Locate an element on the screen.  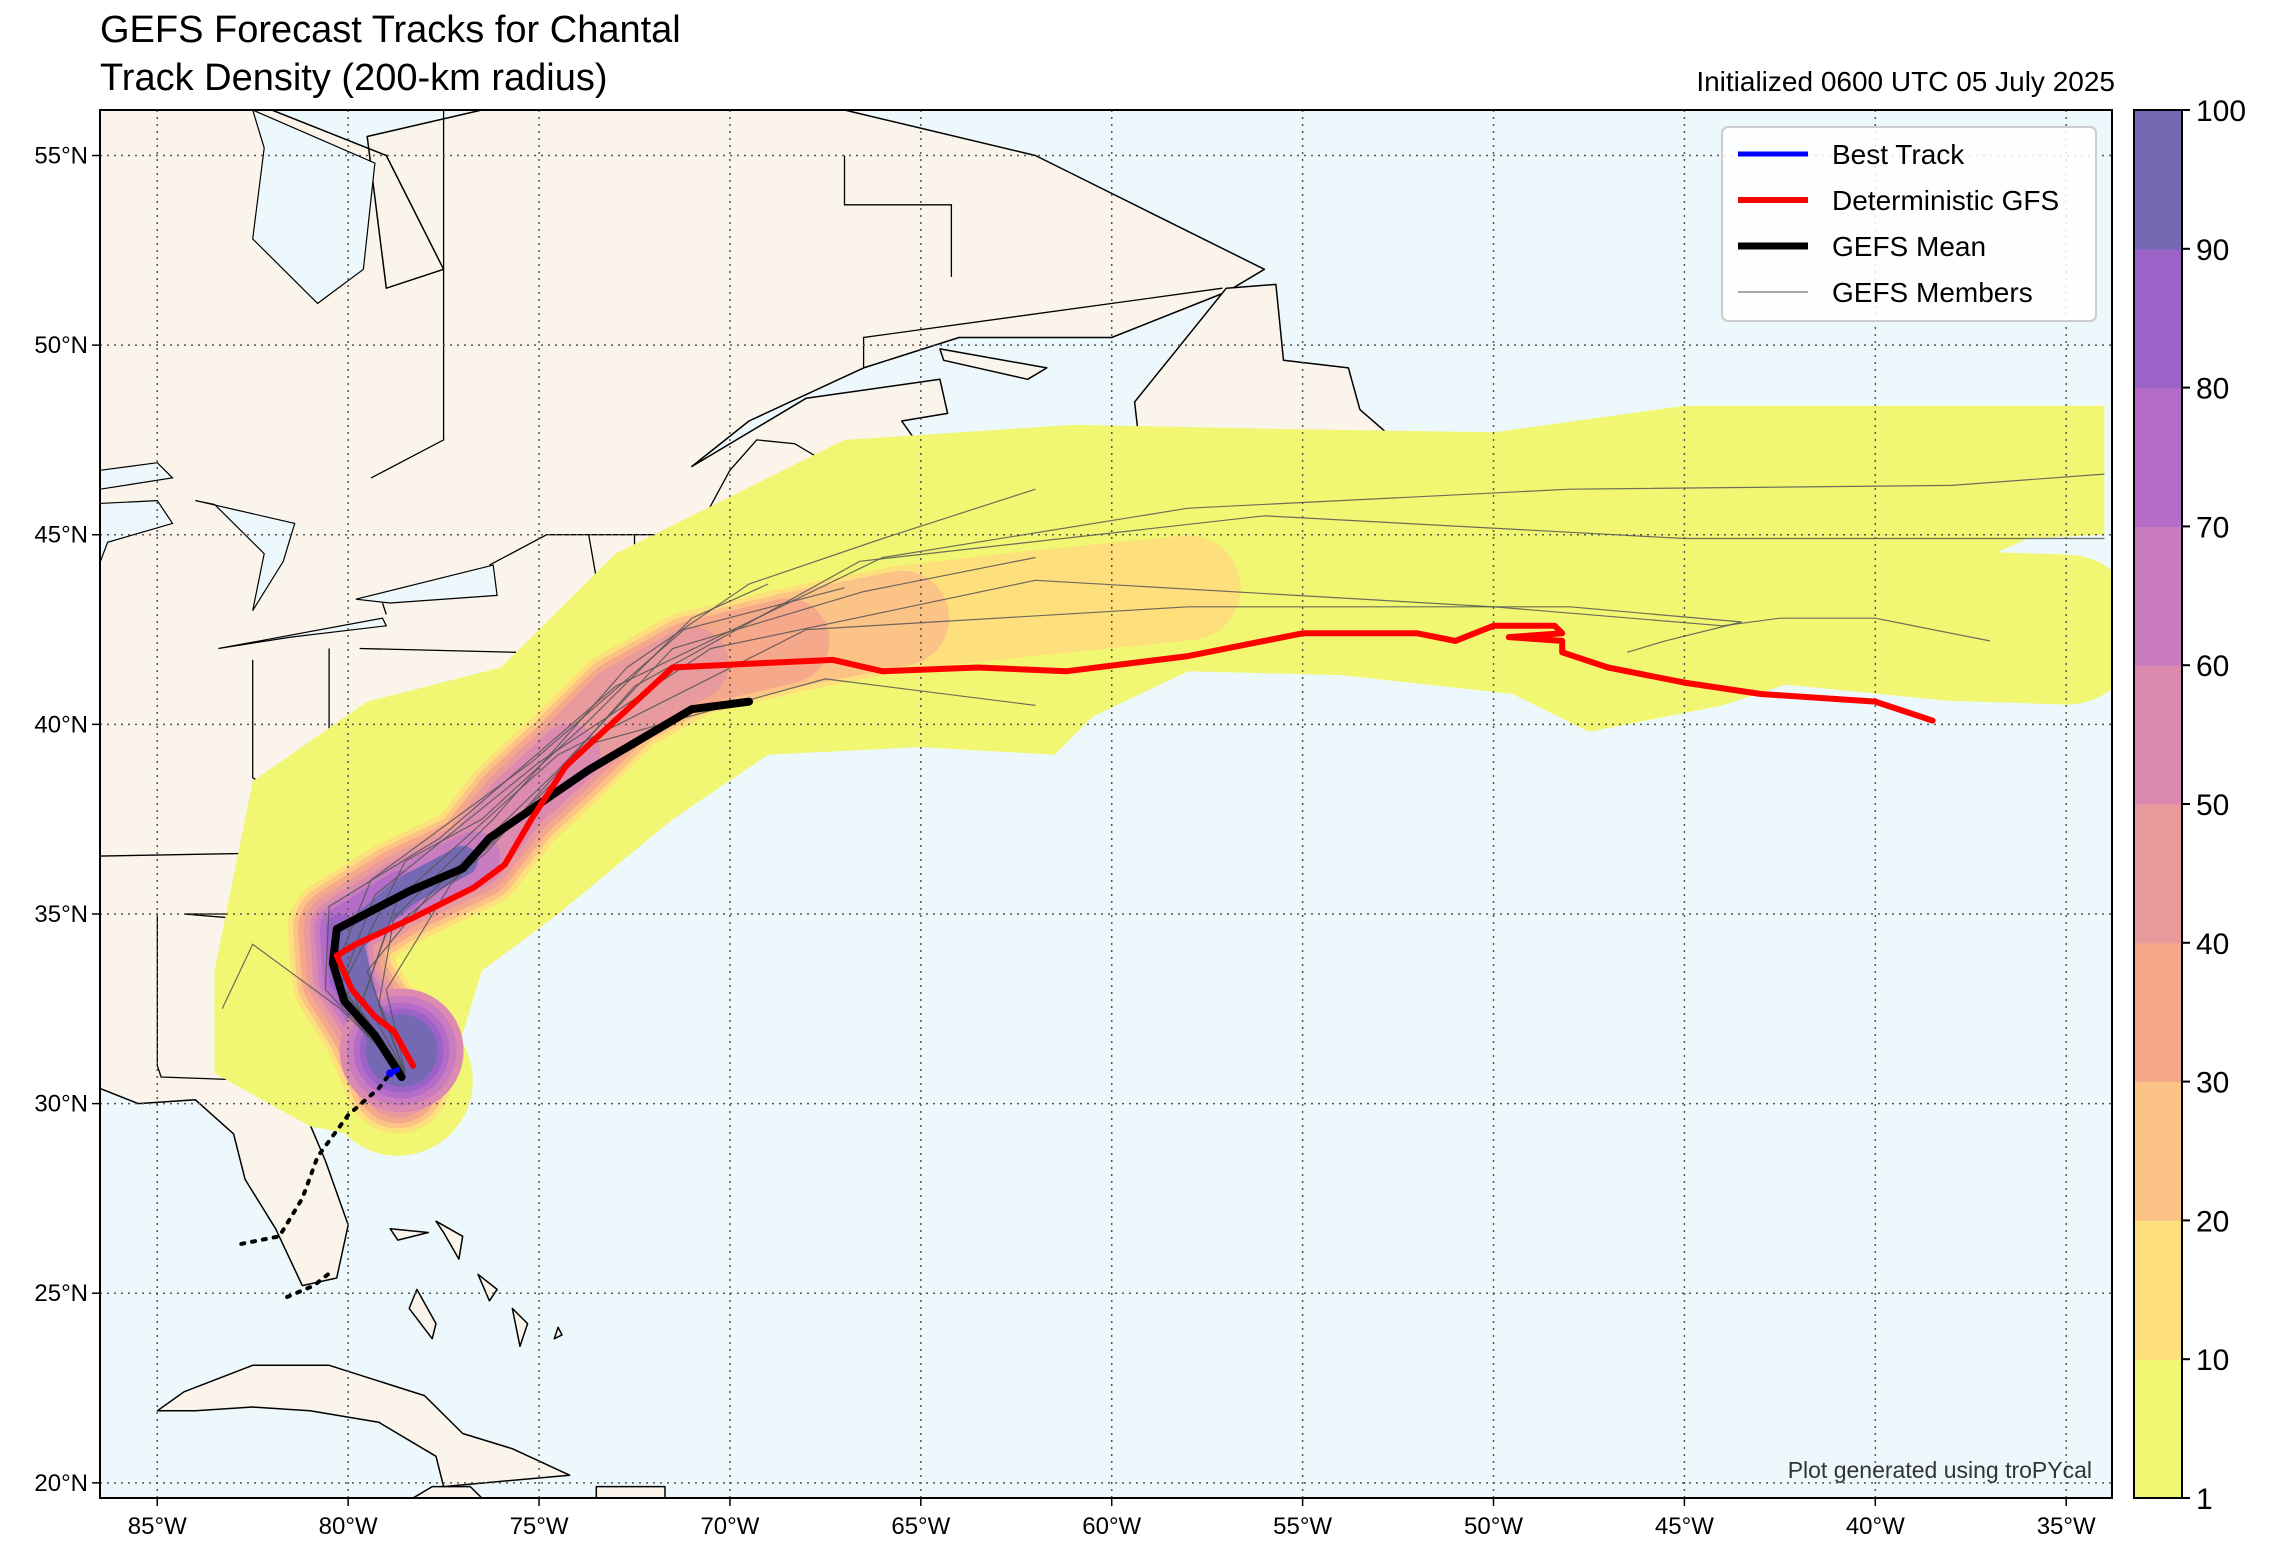
past-track-dotted is located at coordinates (316, 1185).